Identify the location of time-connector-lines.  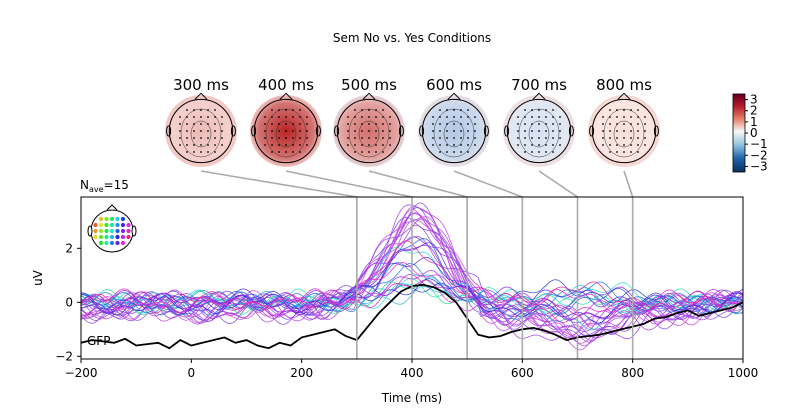
(417, 184).